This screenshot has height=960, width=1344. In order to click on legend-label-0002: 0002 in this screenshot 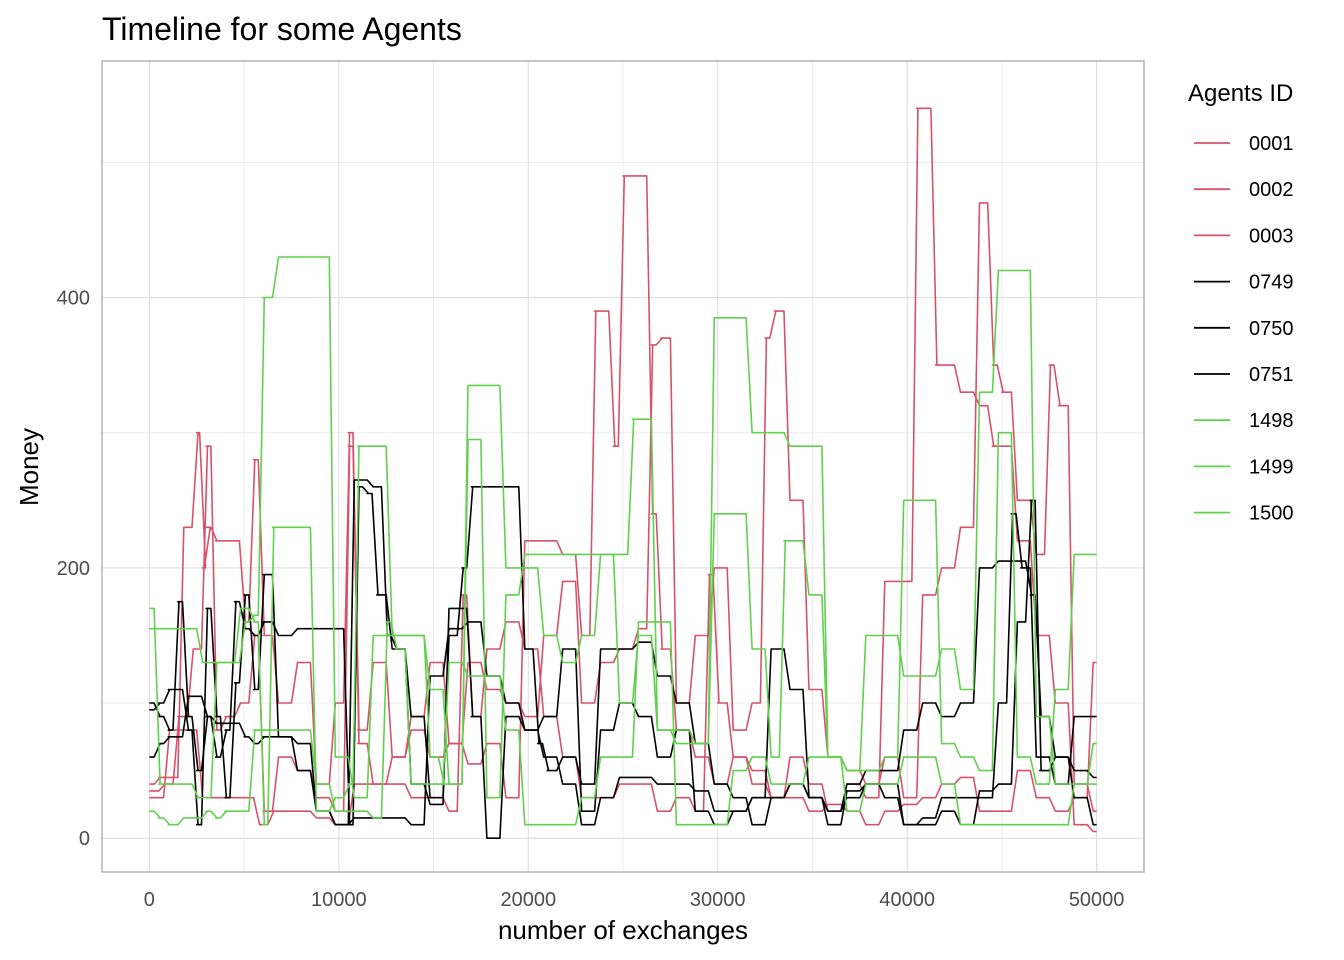, I will do `click(1271, 190)`.